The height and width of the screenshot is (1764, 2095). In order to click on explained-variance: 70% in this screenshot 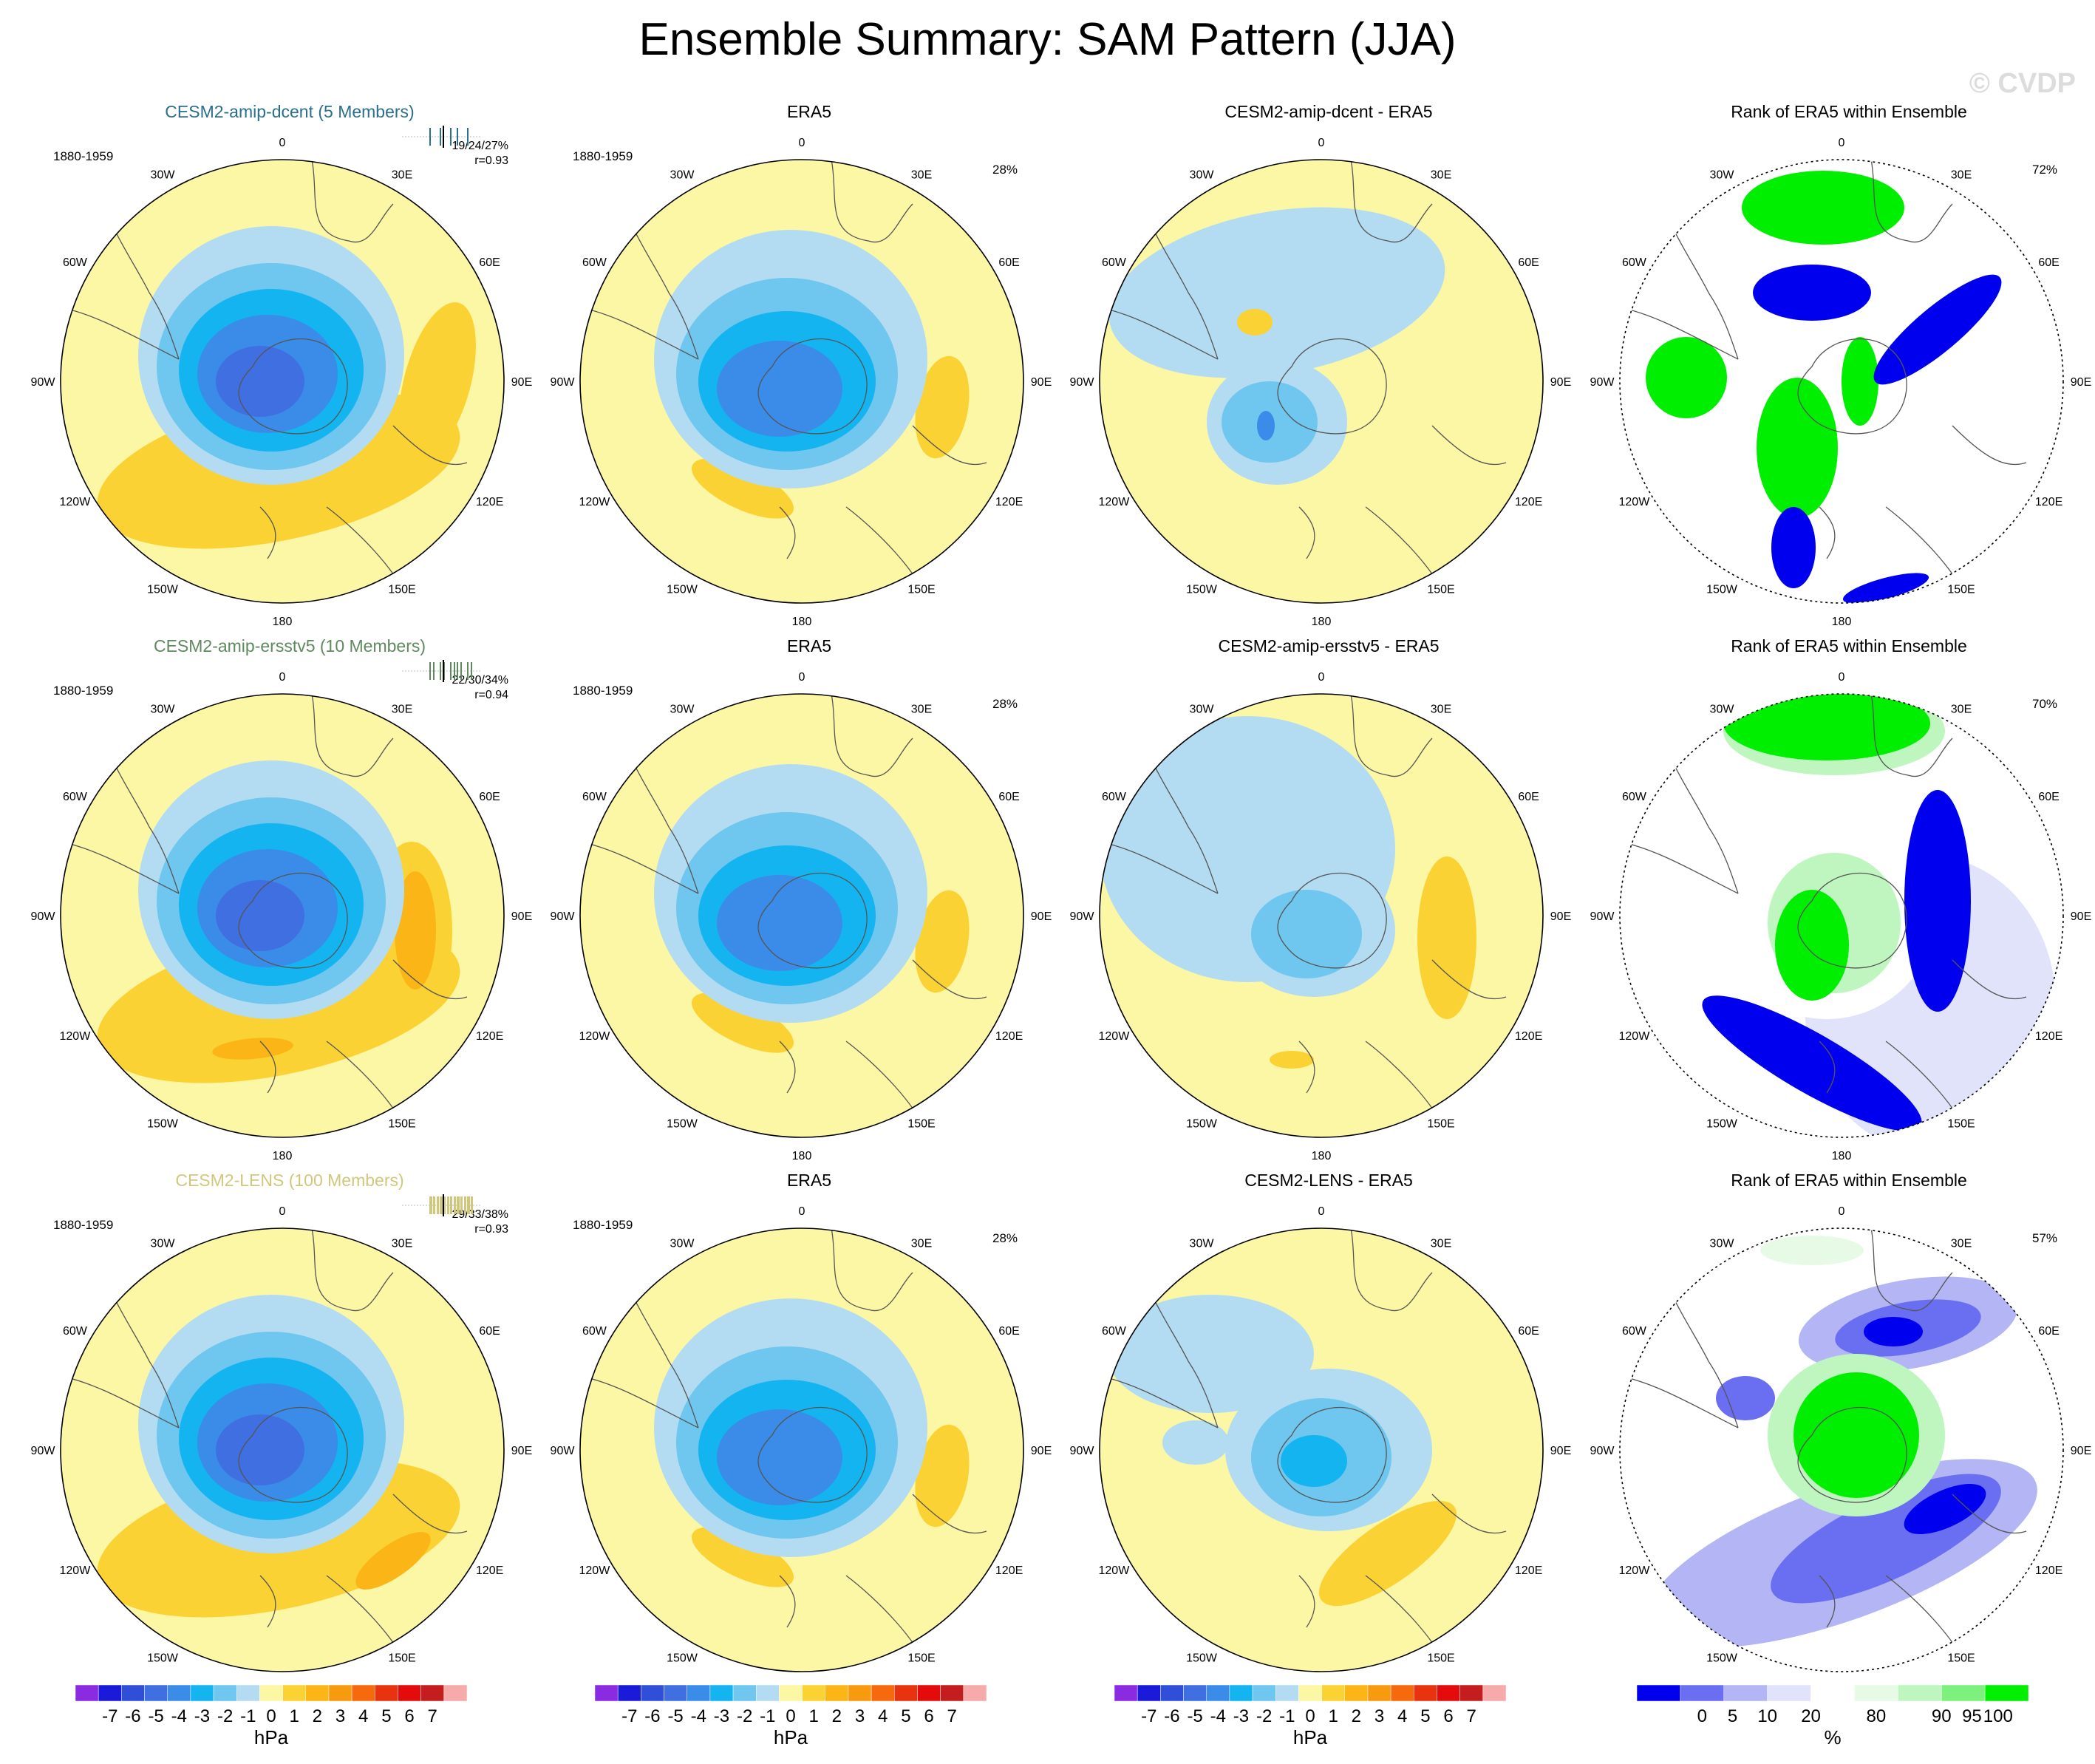, I will do `click(2045, 704)`.